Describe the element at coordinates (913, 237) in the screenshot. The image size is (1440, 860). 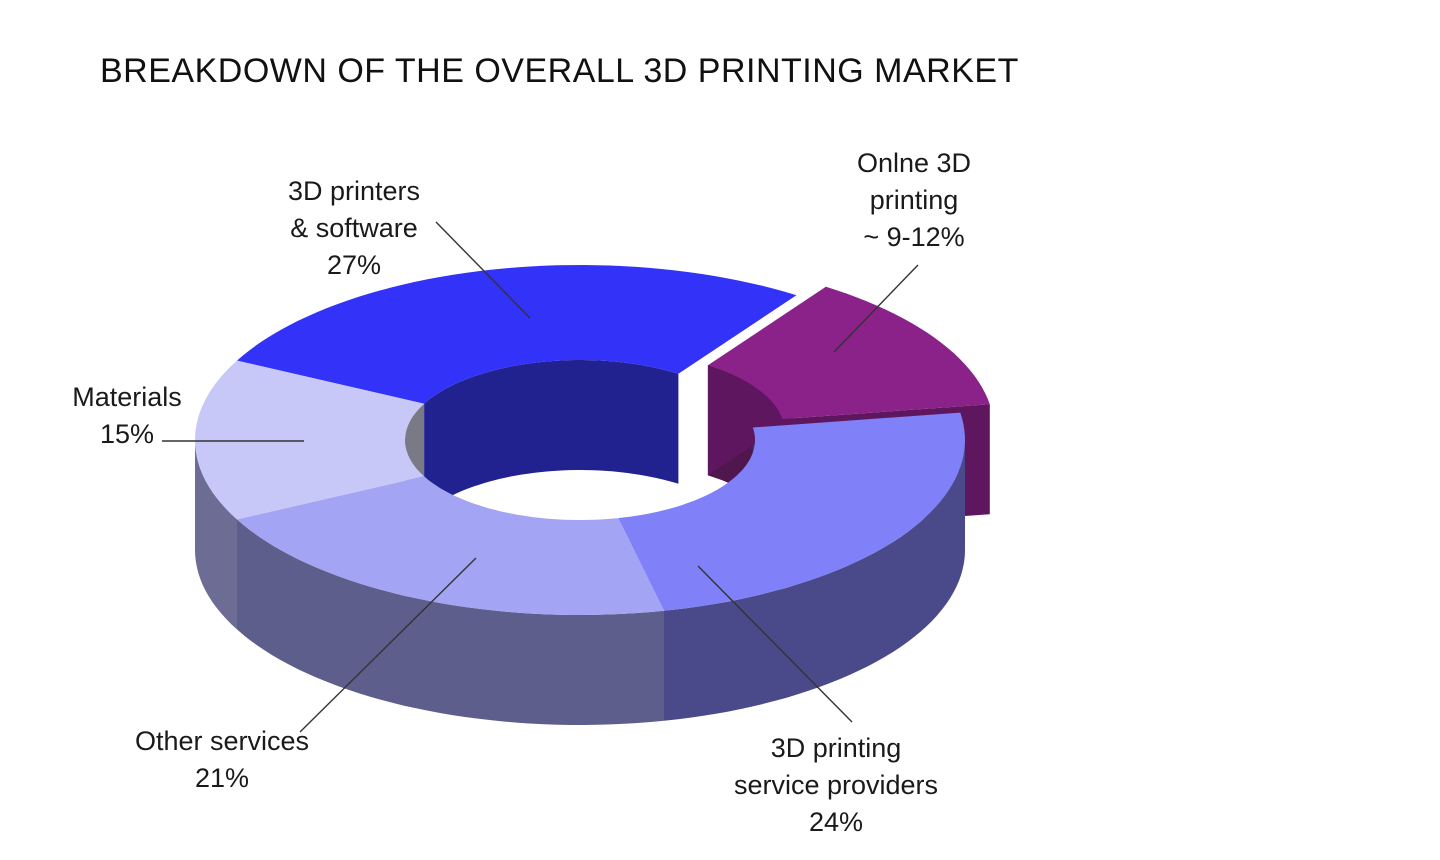
I see `label-line-onlne-3d-printing-2: ~ 9-12%` at that location.